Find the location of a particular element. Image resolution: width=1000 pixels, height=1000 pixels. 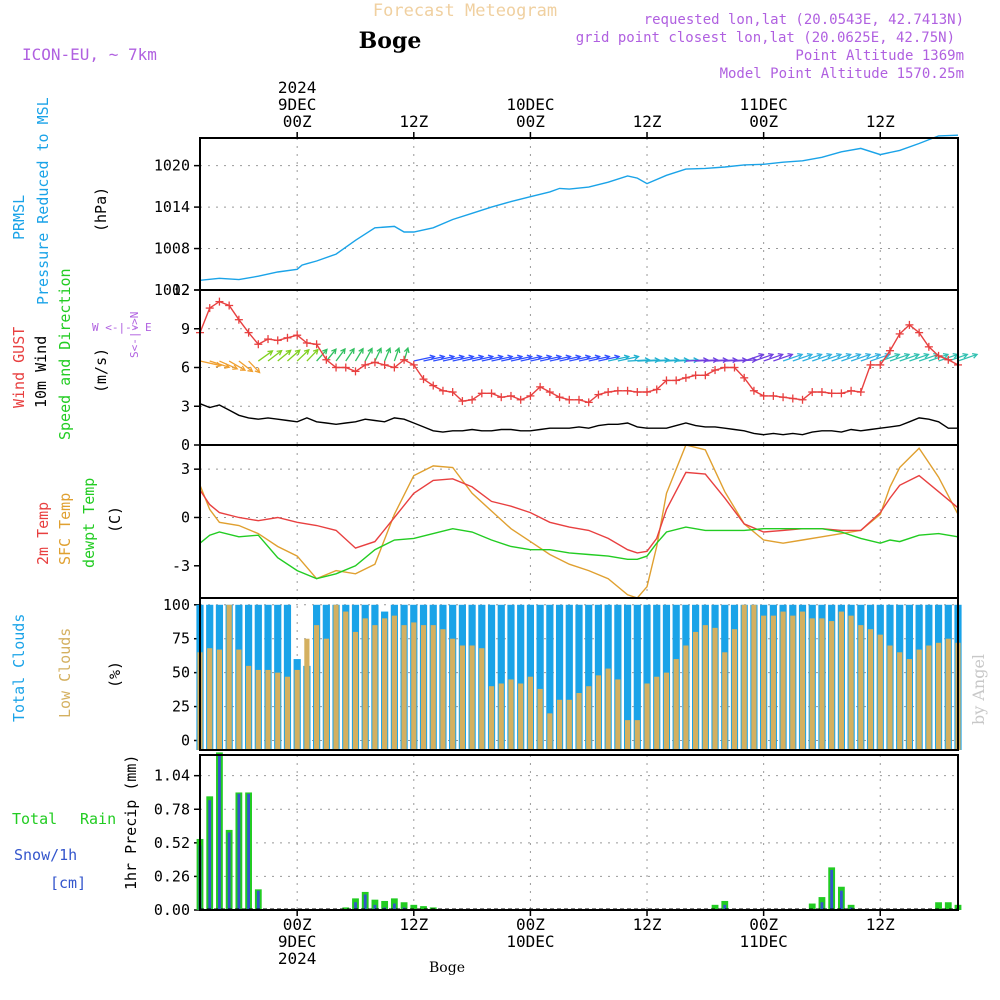

sfc-temp-label: SFC Temp is located at coordinates (65, 529).